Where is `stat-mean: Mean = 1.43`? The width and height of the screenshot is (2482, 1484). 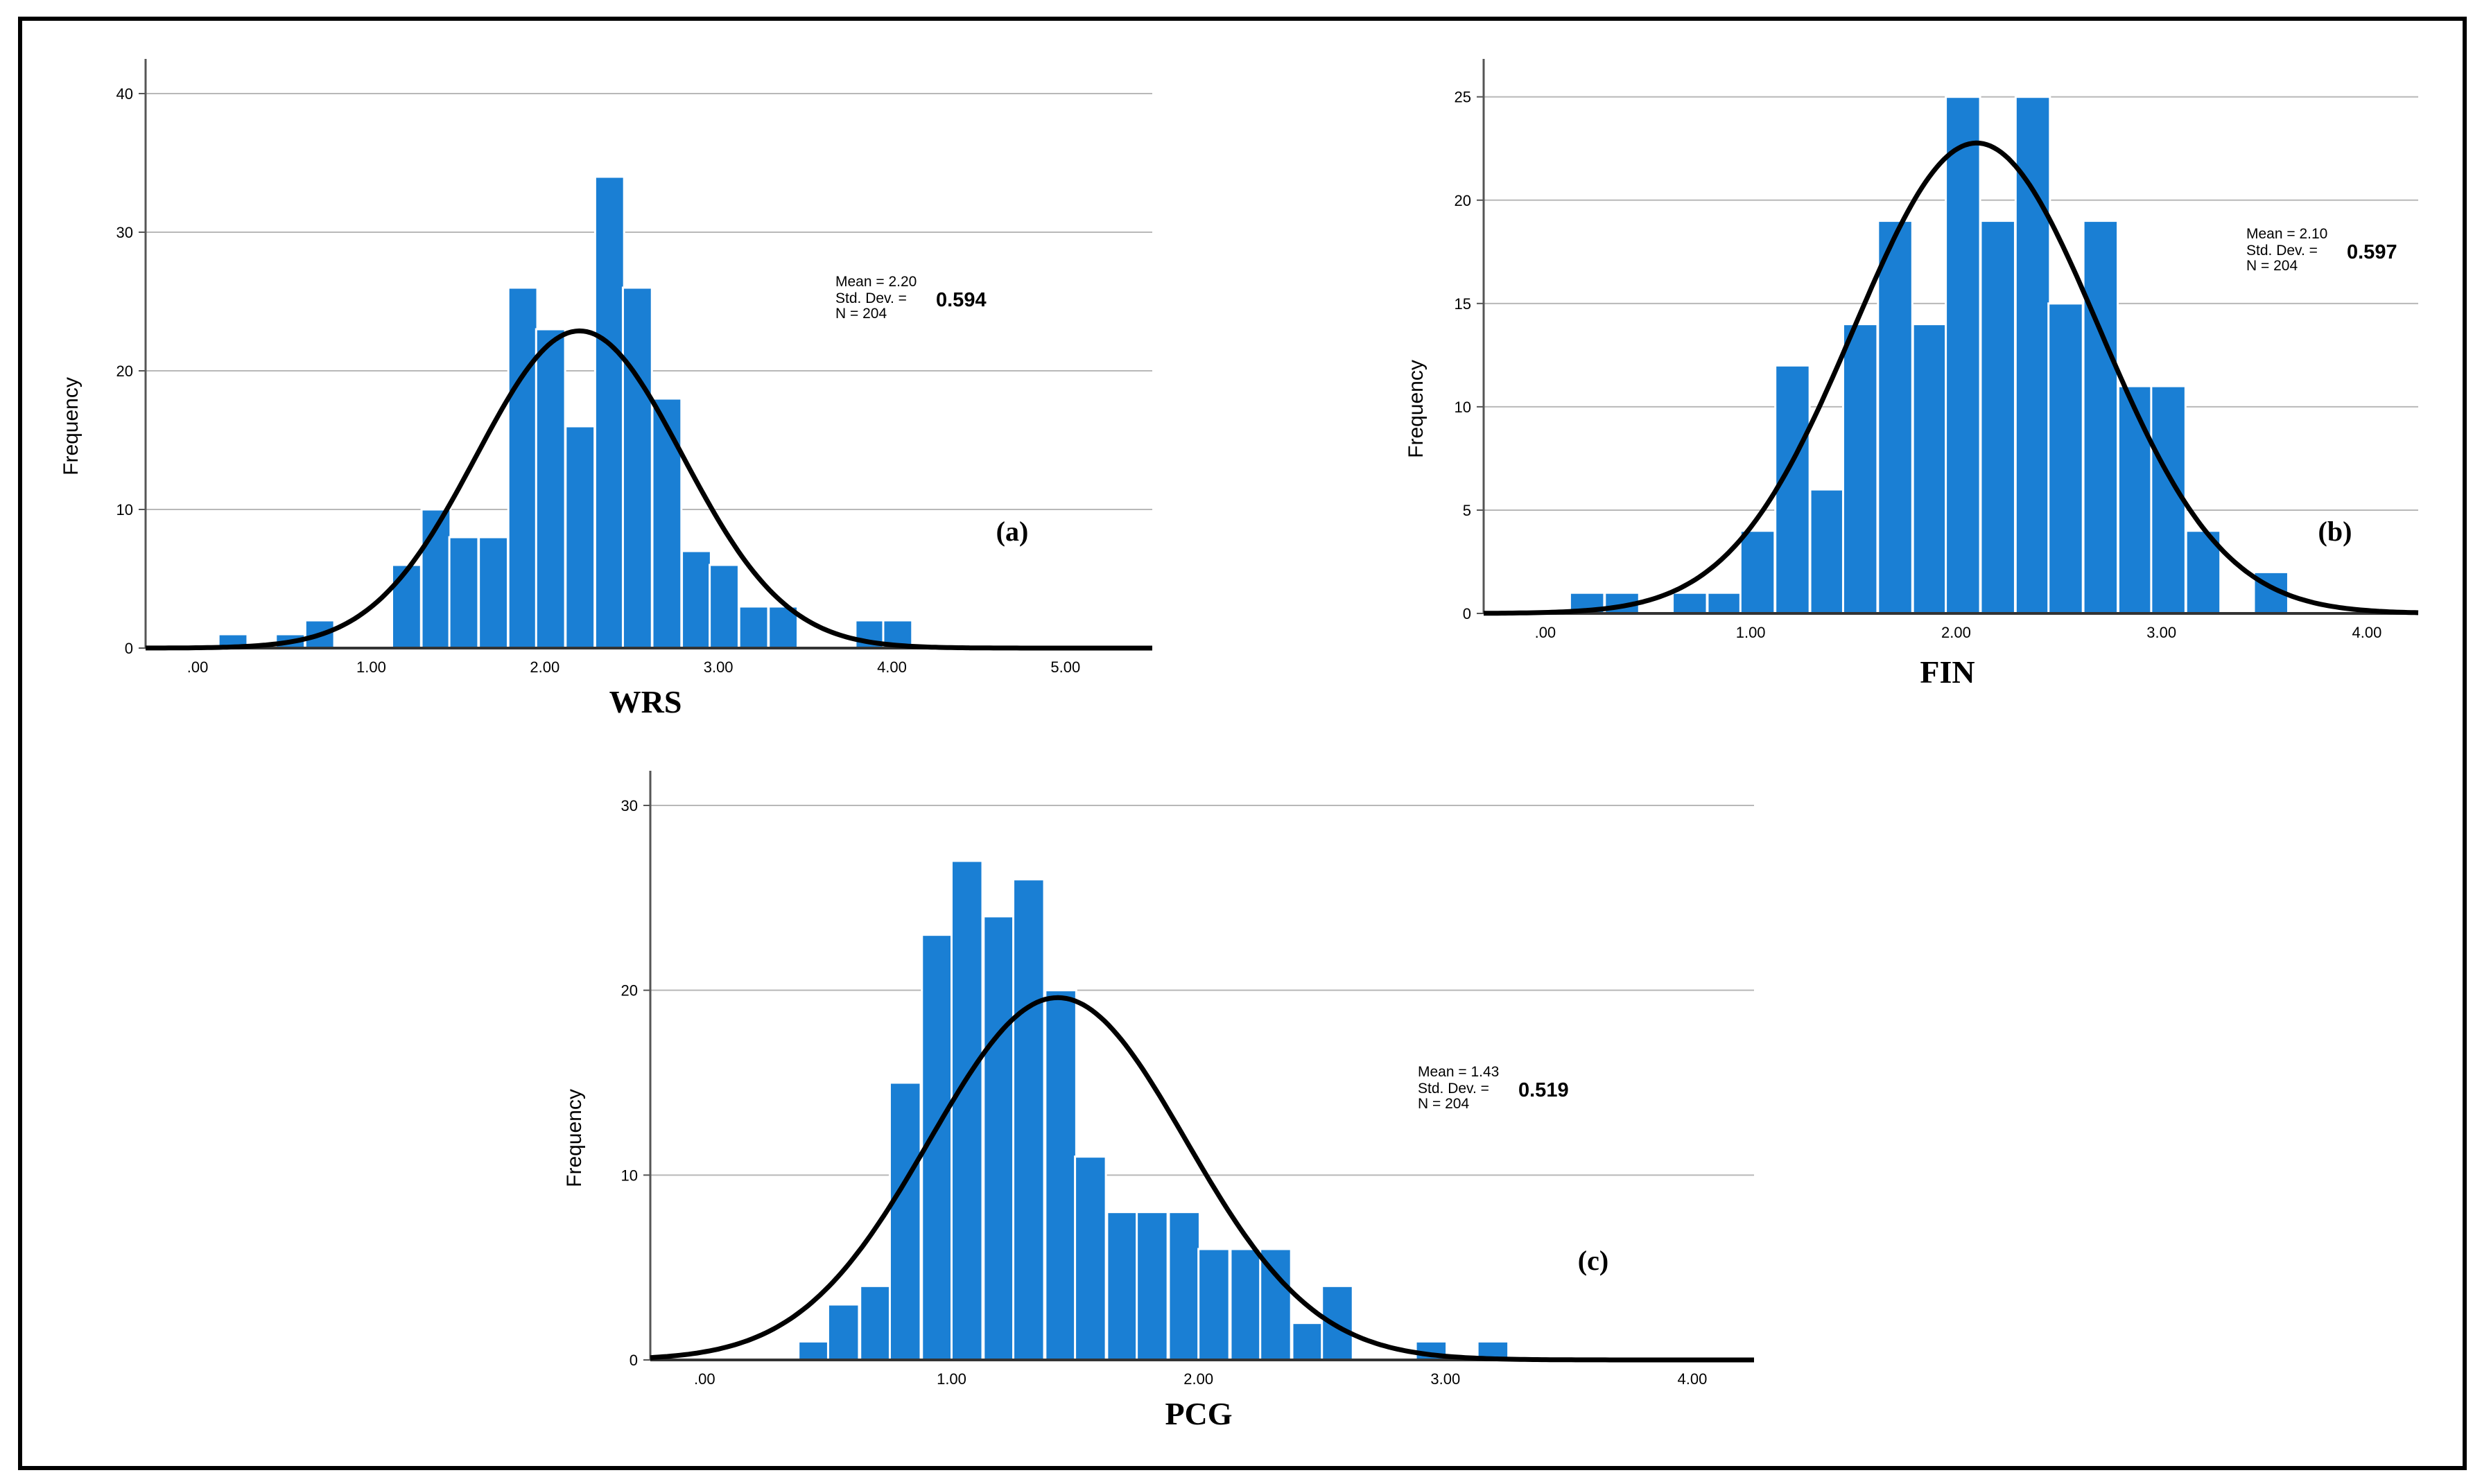
stat-mean: Mean = 1.43 is located at coordinates (1458, 1072).